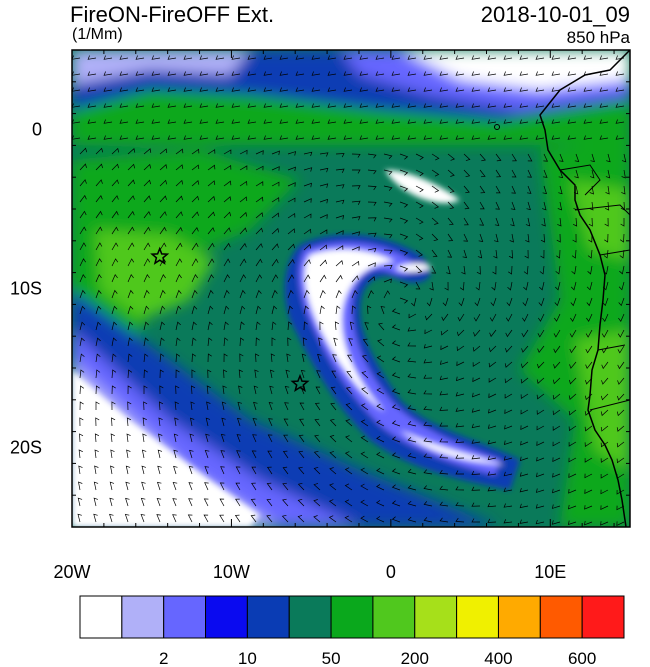 Image resolution: width=650 pixels, height=667 pixels. Describe the element at coordinates (101, 617) in the screenshot. I see `colorbar-box` at that location.